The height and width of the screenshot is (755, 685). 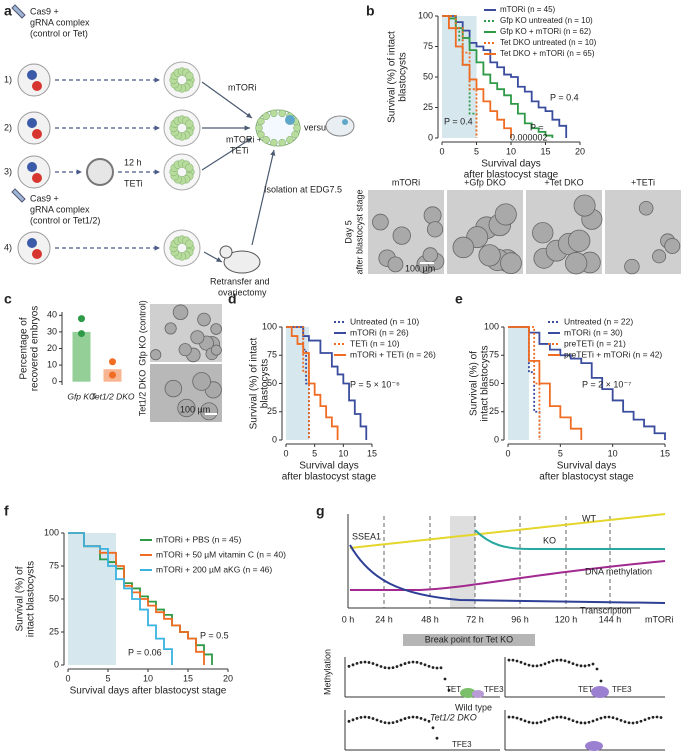 What do you see at coordinates (328, 466) in the screenshot?
I see `x-axis-label: Survival days` at bounding box center [328, 466].